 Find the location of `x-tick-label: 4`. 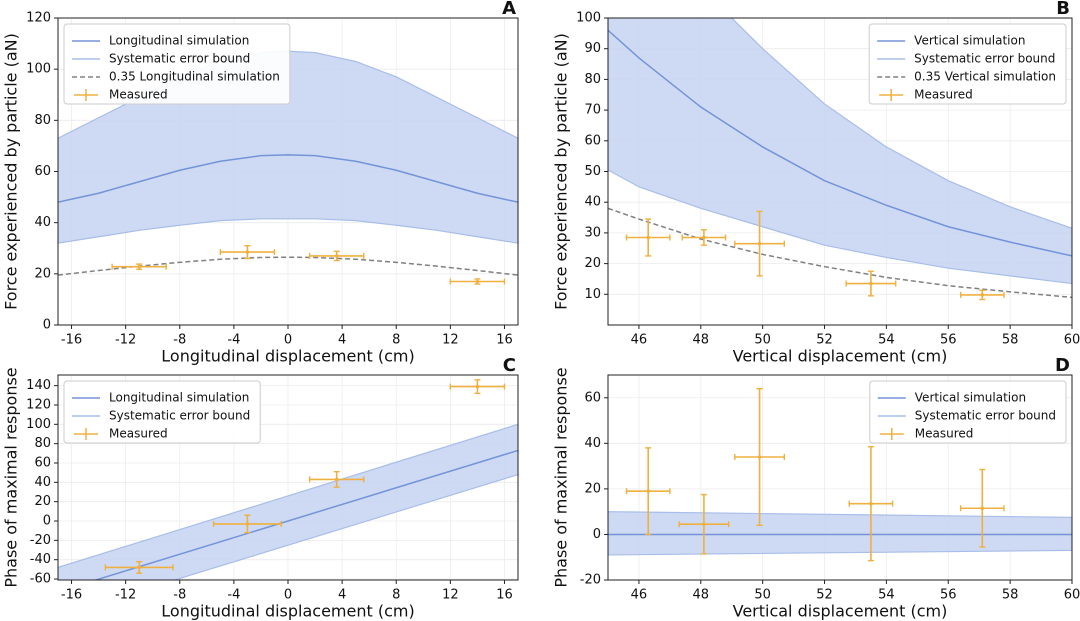

x-tick-label: 4 is located at coordinates (342, 340).